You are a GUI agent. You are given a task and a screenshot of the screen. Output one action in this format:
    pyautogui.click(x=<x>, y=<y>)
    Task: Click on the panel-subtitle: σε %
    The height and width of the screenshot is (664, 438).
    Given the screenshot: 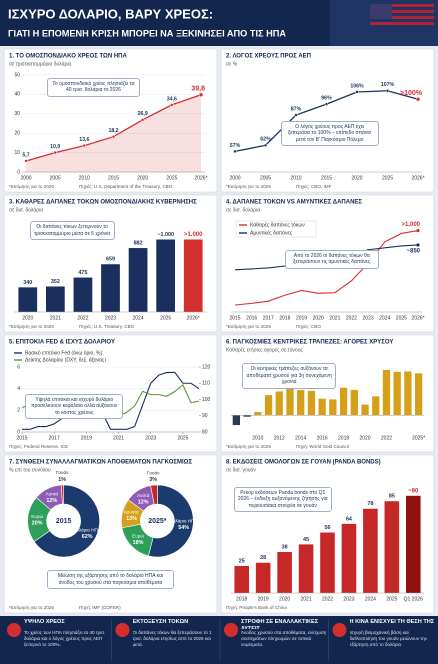 What is the action you would take?
    pyautogui.click(x=232, y=64)
    